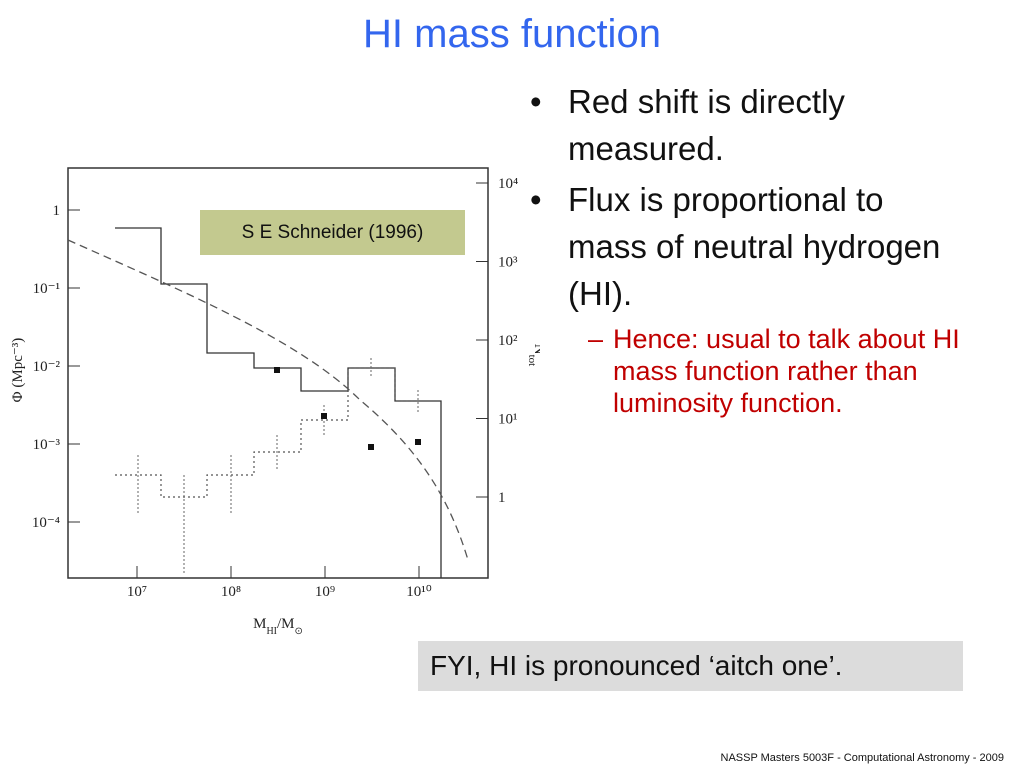 The height and width of the screenshot is (768, 1024). Describe the element at coordinates (508, 341) in the screenshot. I see `y2-tick-label: 10²` at that location.